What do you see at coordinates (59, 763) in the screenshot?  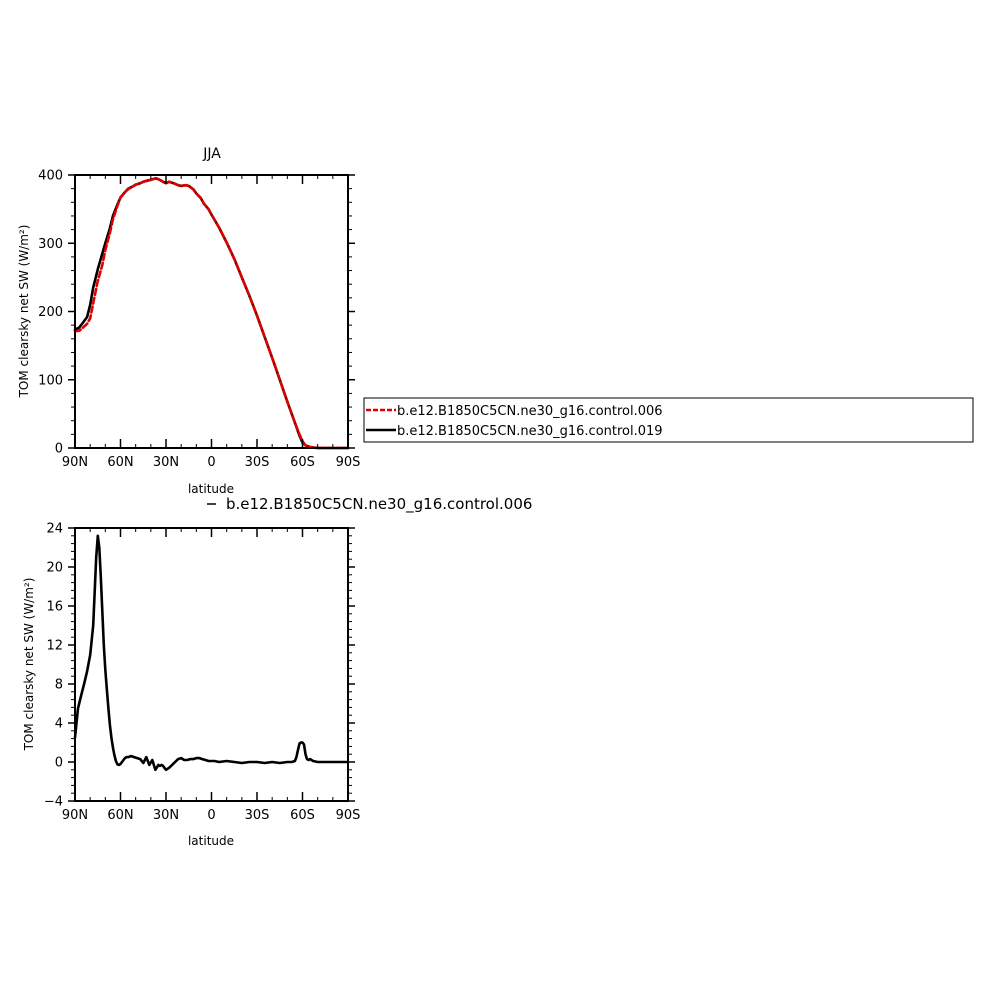 I see `bottom-y-tick-label: 0` at bounding box center [59, 763].